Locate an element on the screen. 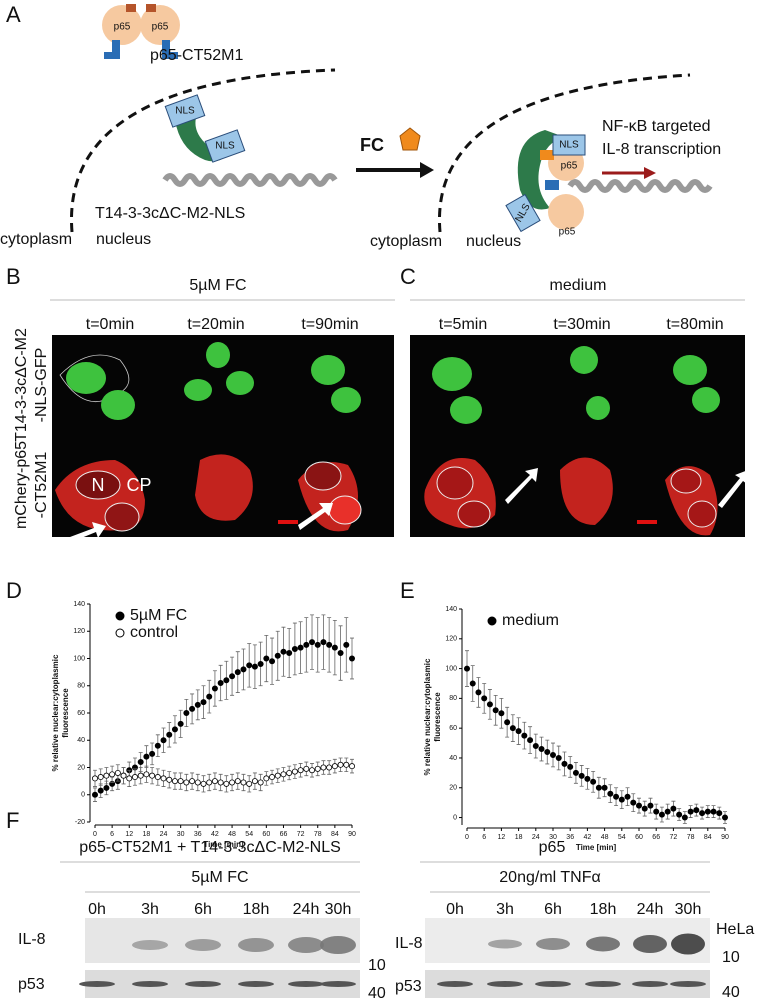  x-tick-label: 12 is located at coordinates (502, 837).